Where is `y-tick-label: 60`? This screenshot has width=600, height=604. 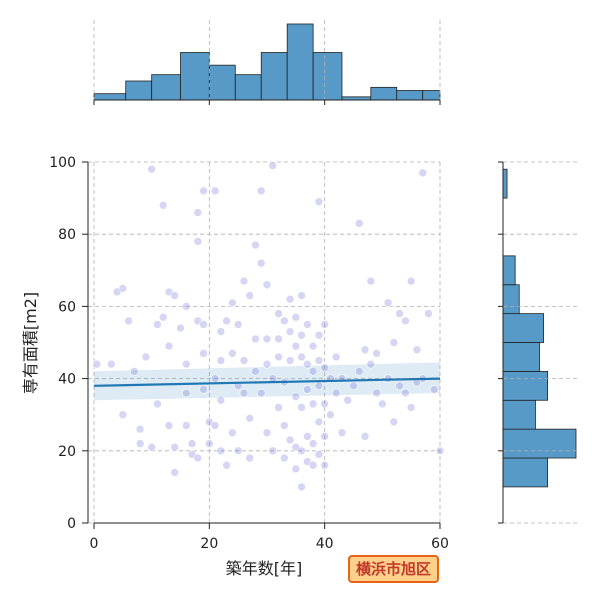 y-tick-label: 60 is located at coordinates (67, 307).